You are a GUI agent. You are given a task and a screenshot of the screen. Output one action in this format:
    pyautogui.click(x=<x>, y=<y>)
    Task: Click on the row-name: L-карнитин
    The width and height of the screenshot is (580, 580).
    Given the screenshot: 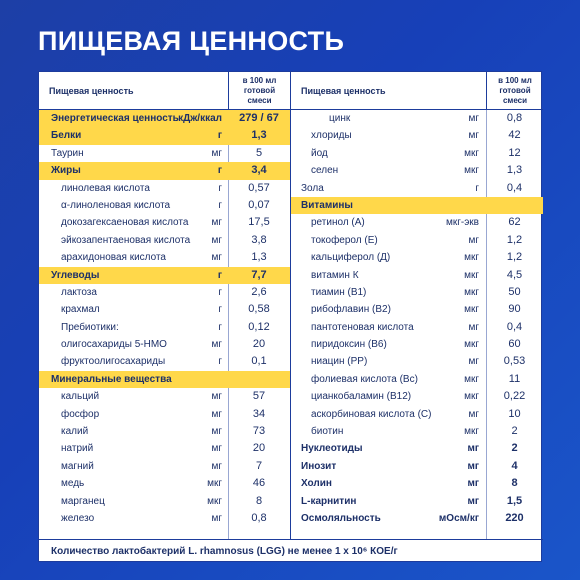 What is the action you would take?
    pyautogui.click(x=329, y=501)
    